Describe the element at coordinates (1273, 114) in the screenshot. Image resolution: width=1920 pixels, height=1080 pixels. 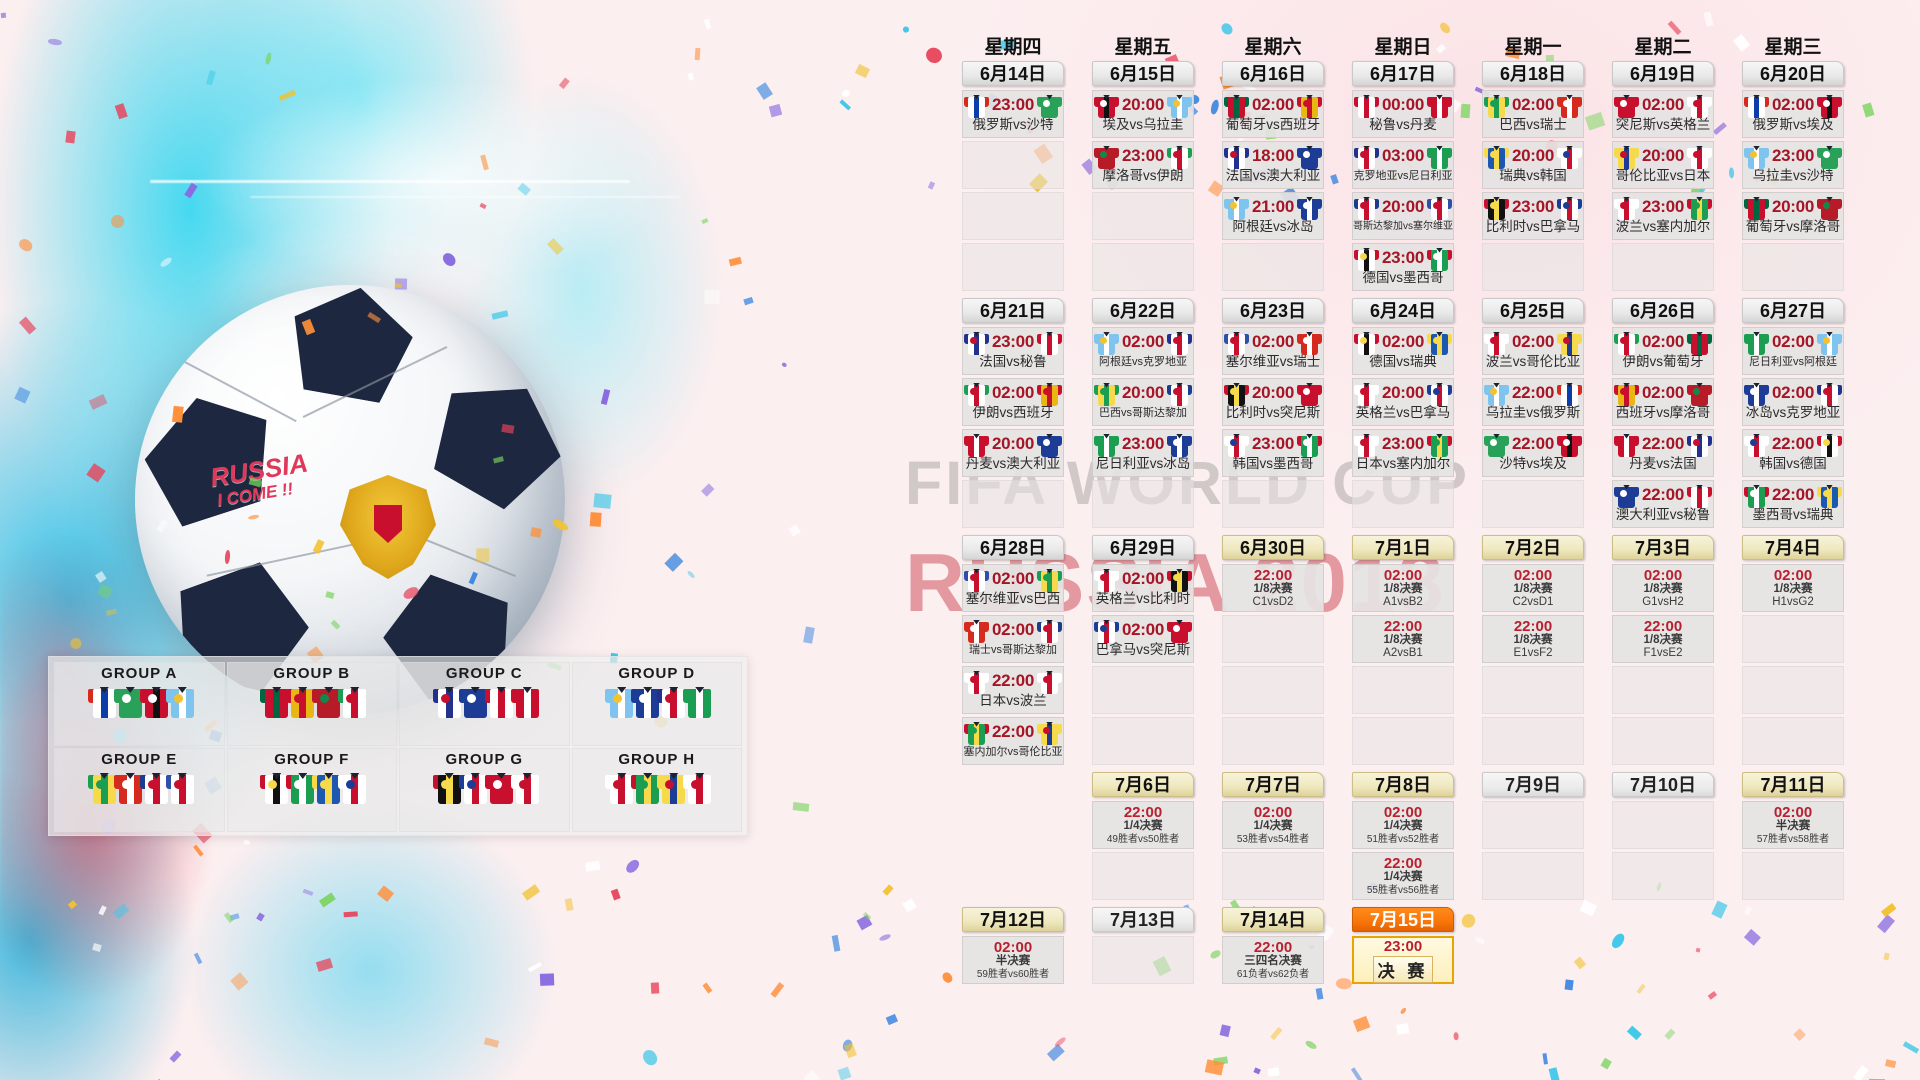
I see `match-cell: 02:00 葡萄牙vs西班牙` at that location.